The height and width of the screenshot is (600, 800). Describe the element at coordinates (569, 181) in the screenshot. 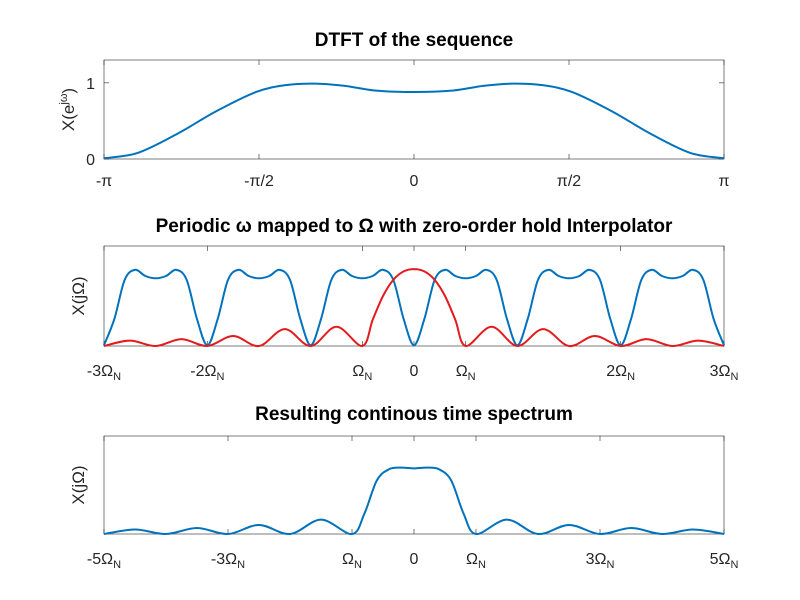

I see `x-tick-label: π/2` at that location.